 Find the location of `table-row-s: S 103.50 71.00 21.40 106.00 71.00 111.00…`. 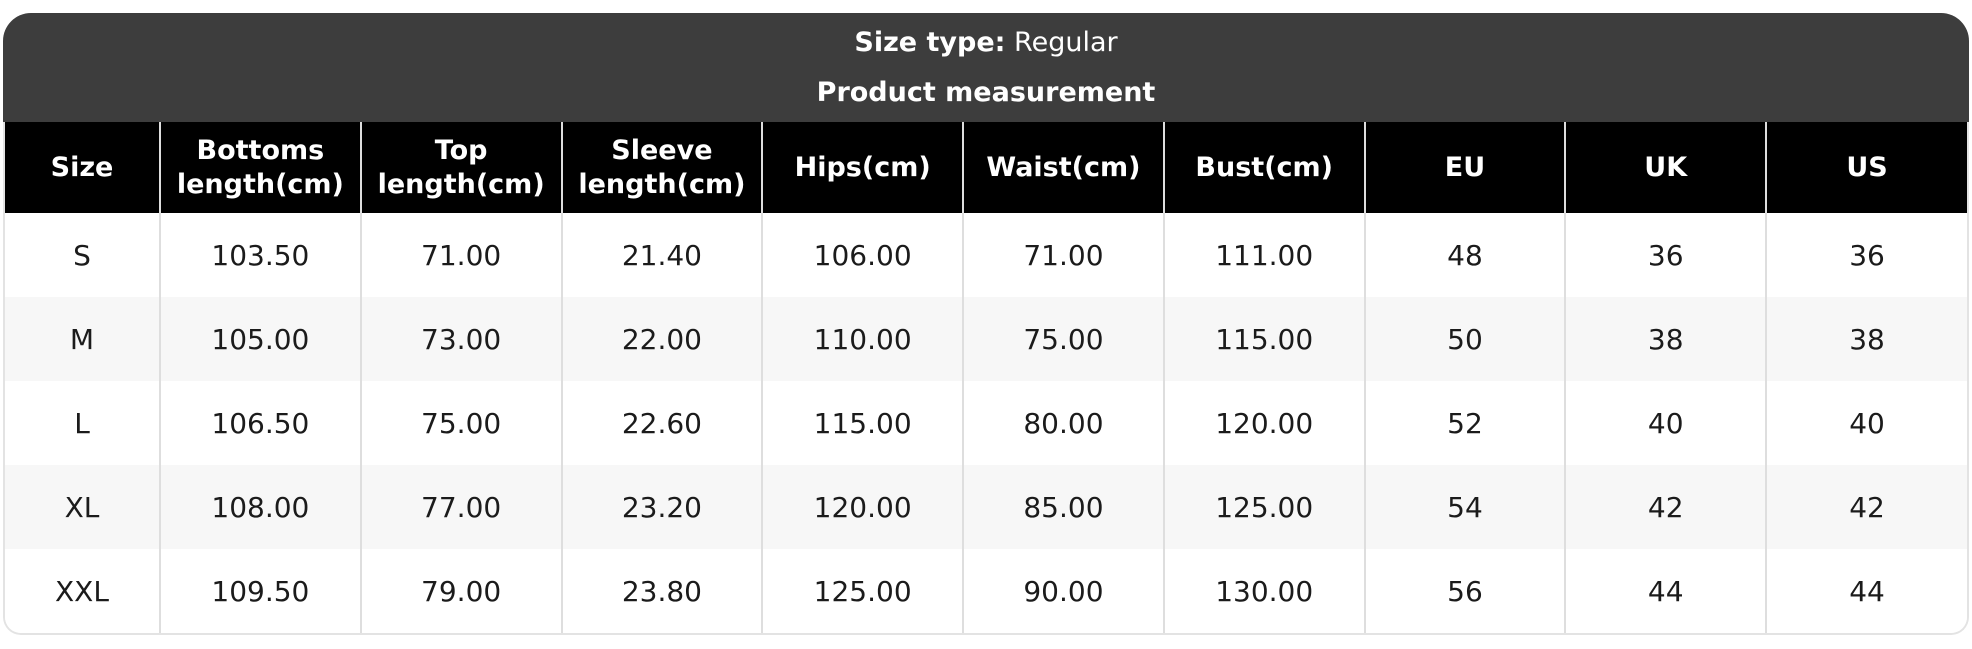

table-row-s: S 103.50 71.00 21.40 106.00 71.00 111.00… is located at coordinates (986, 255).